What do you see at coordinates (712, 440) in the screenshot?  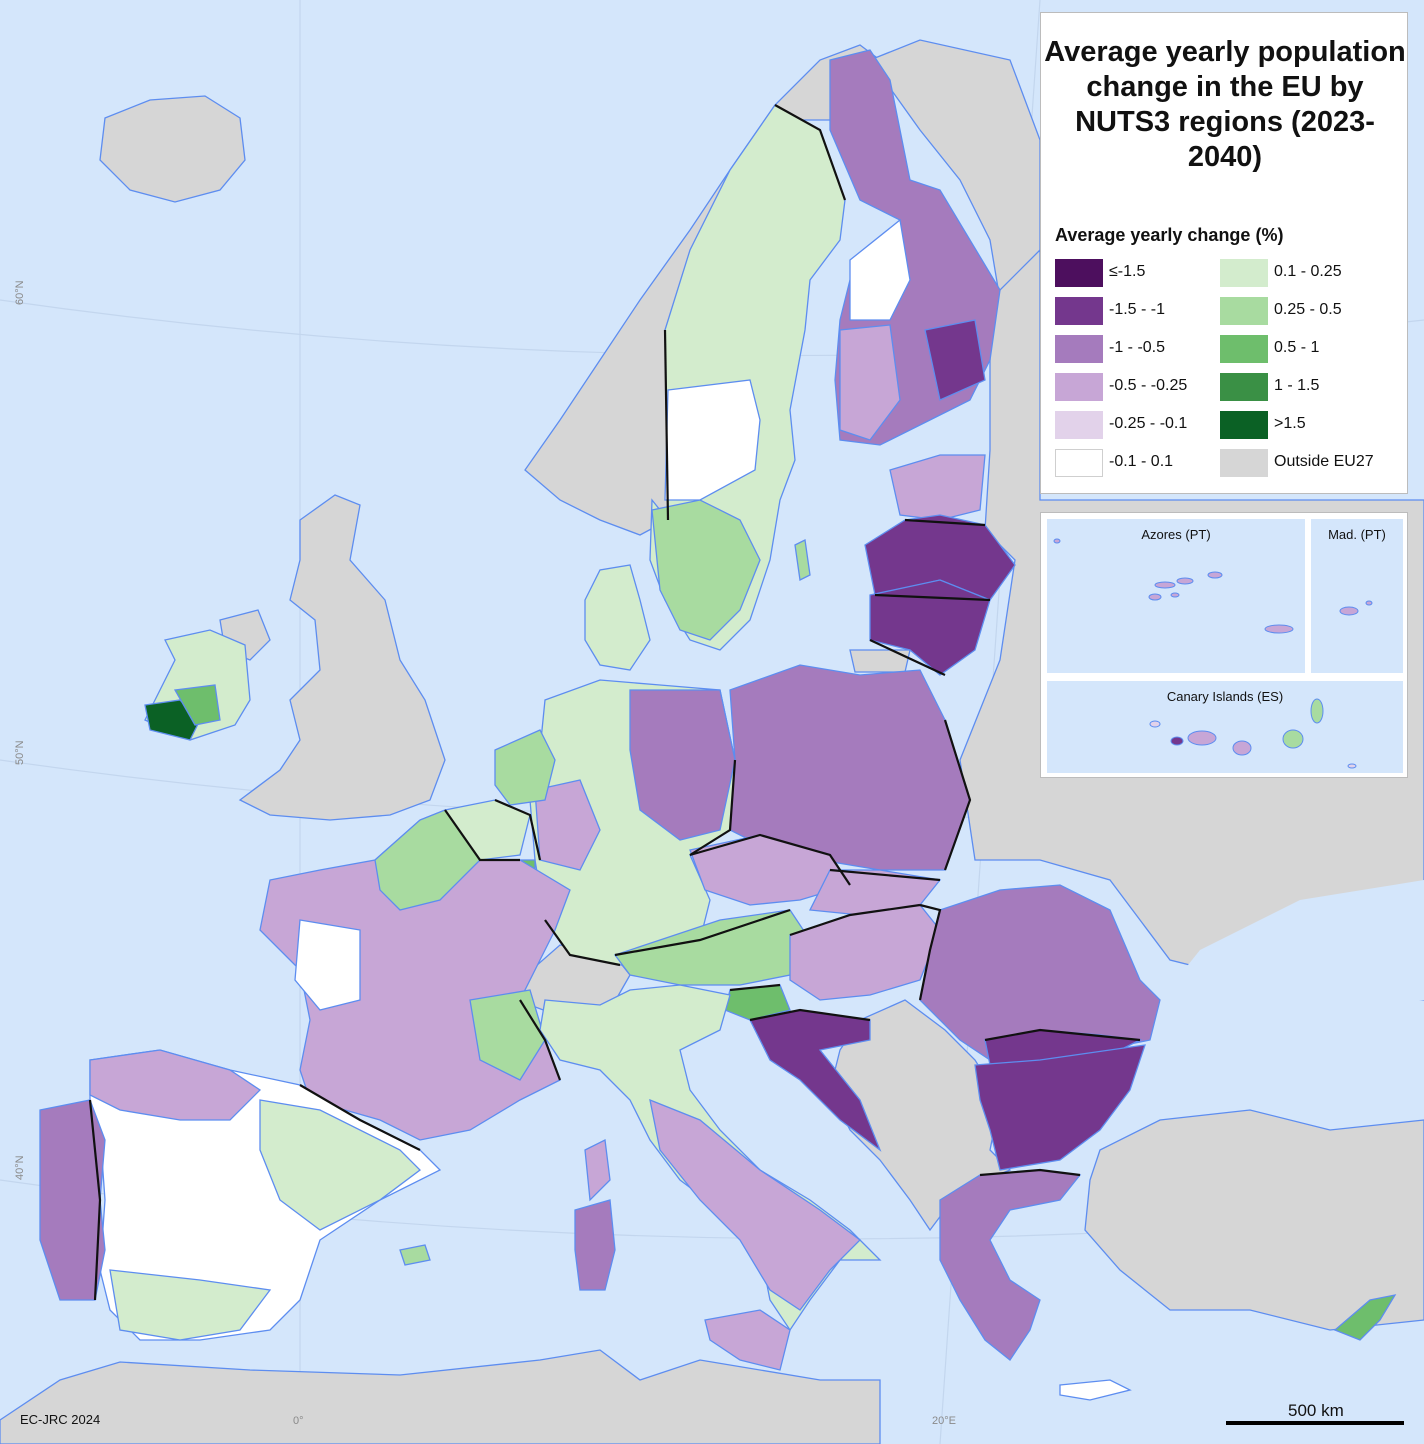 I see `sweden-white` at bounding box center [712, 440].